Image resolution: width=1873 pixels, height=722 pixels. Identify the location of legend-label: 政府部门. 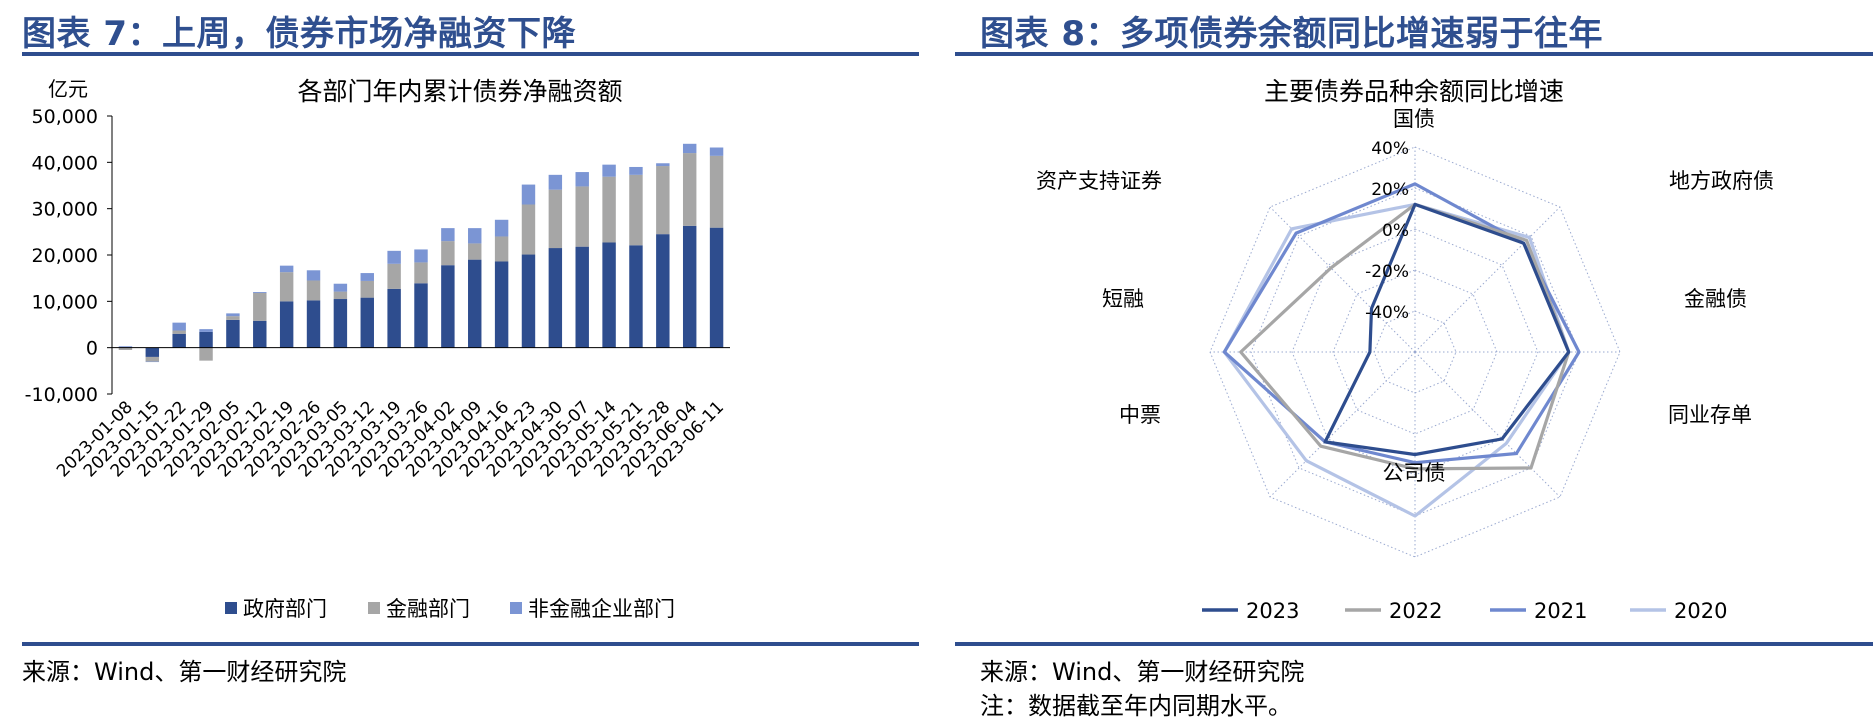
(285, 609).